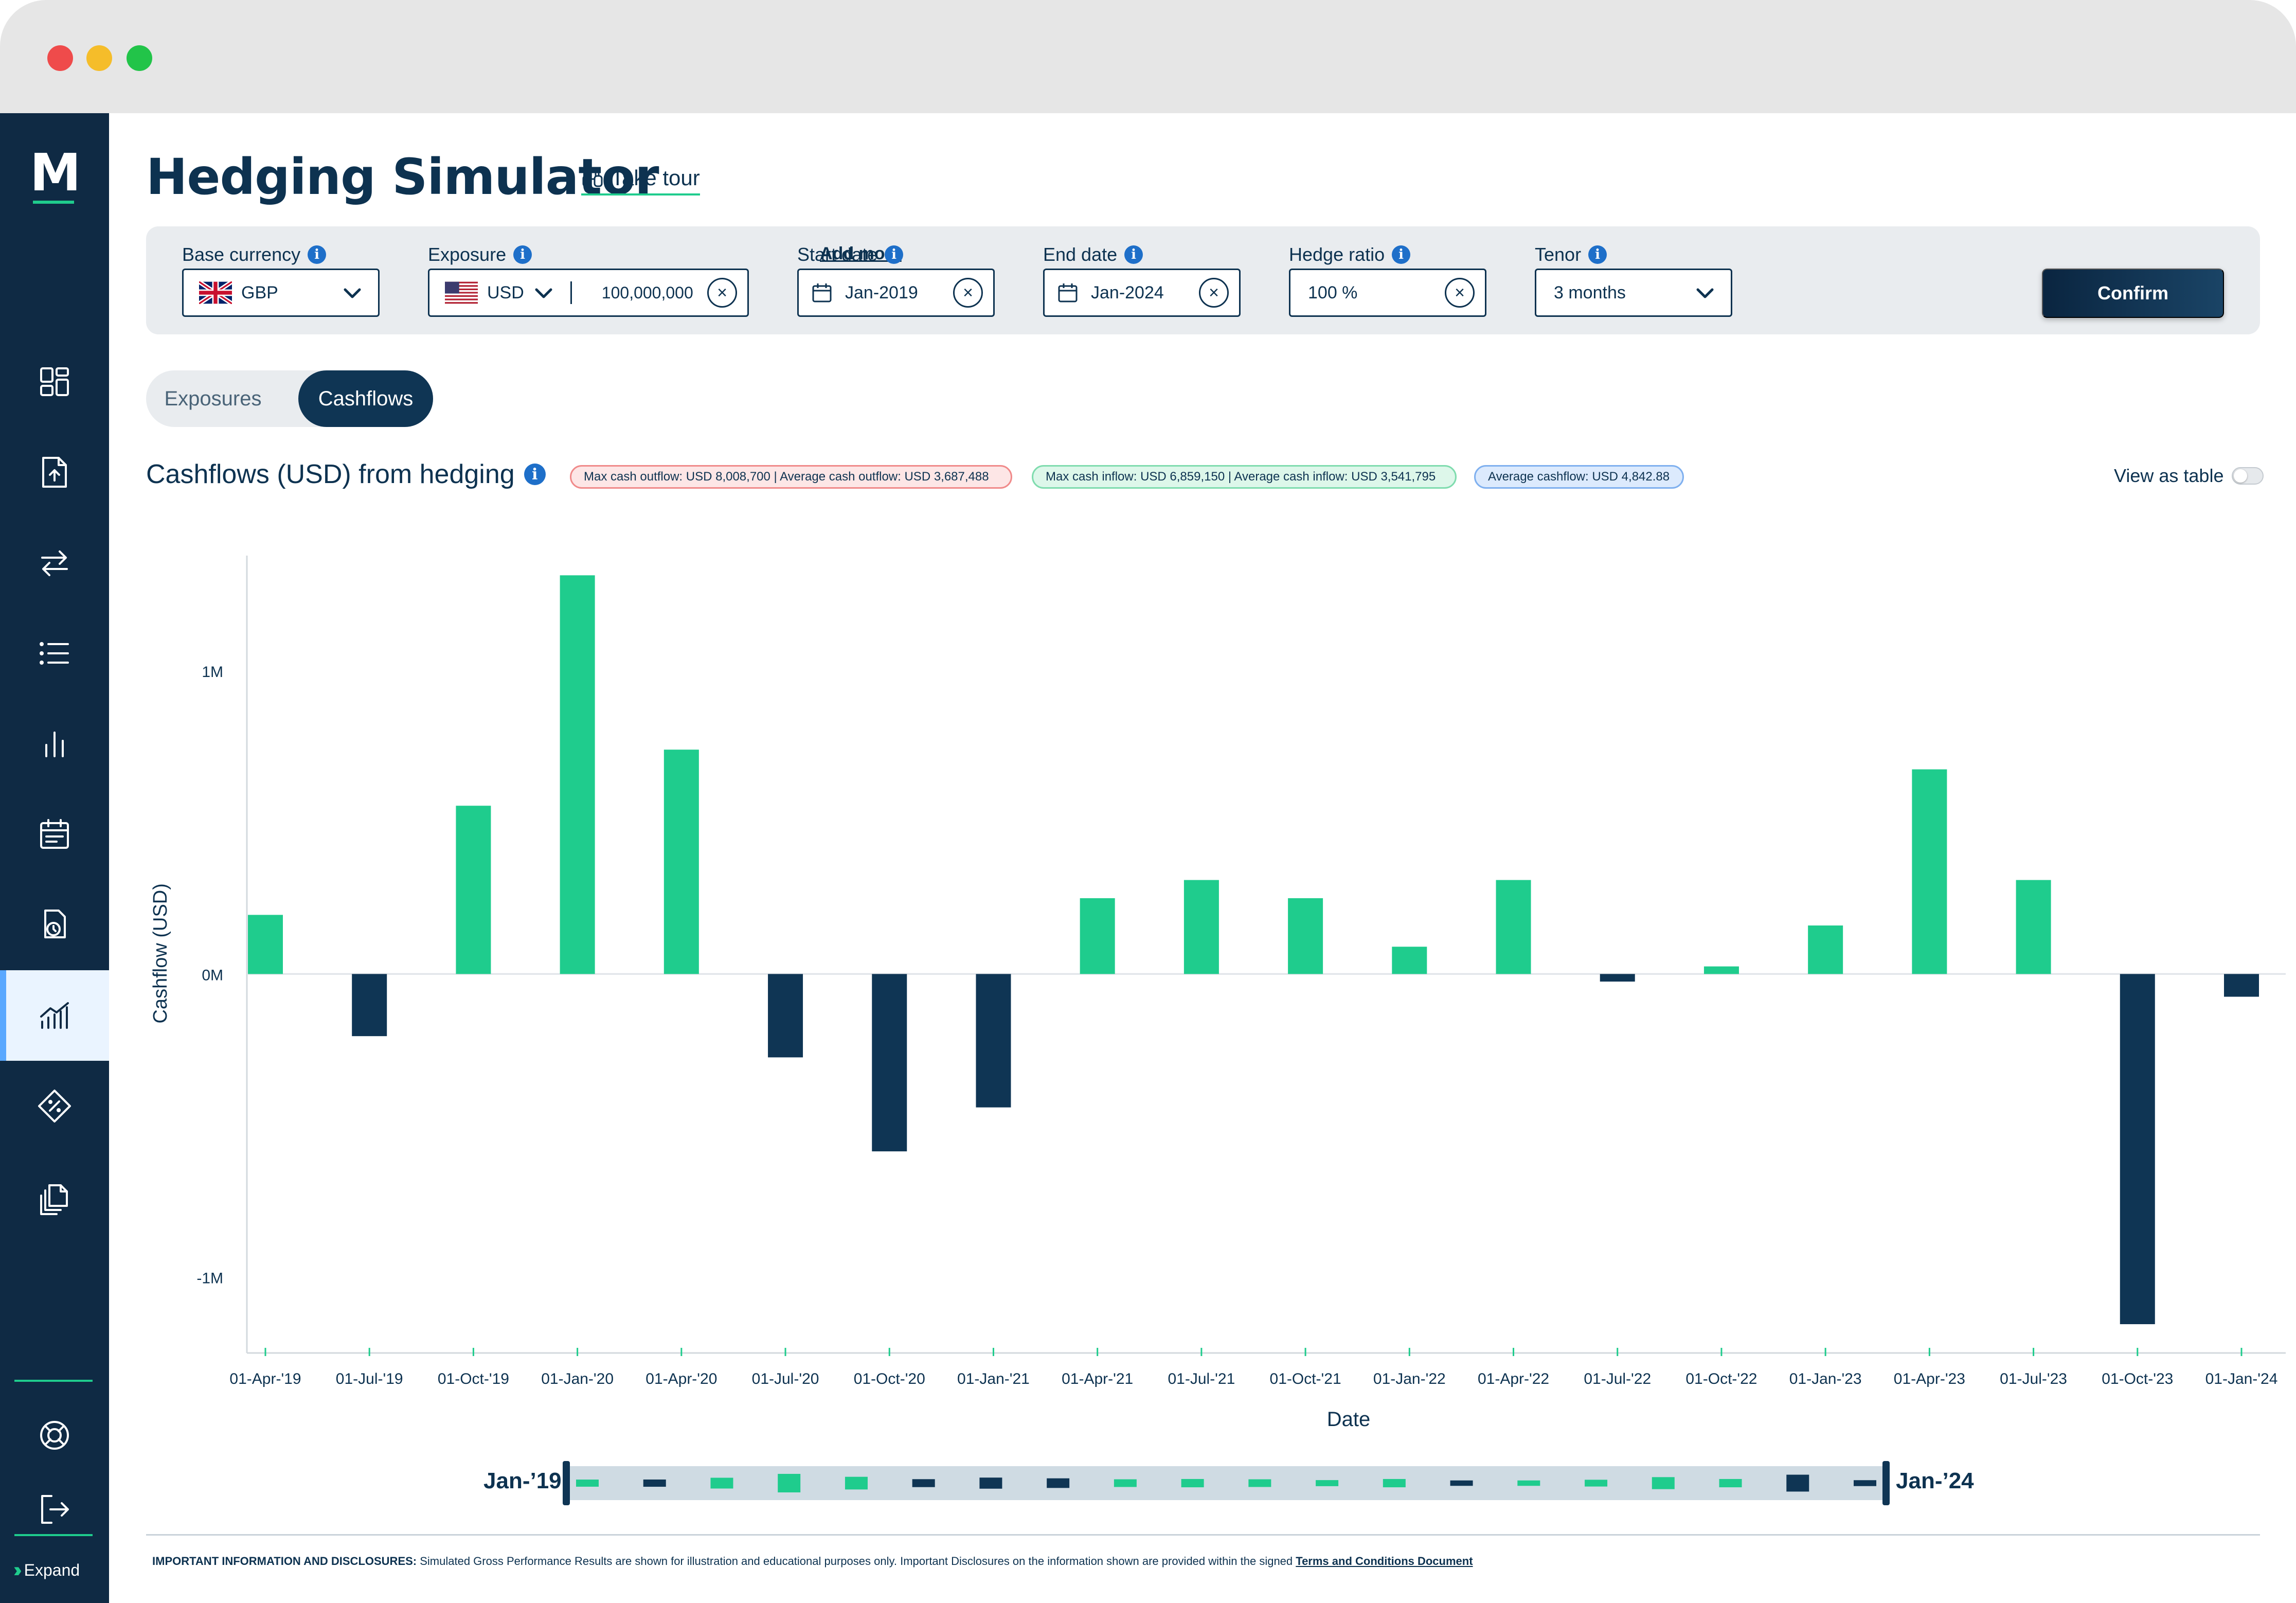  I want to click on sidebar-divider-bottom, so click(53, 1535).